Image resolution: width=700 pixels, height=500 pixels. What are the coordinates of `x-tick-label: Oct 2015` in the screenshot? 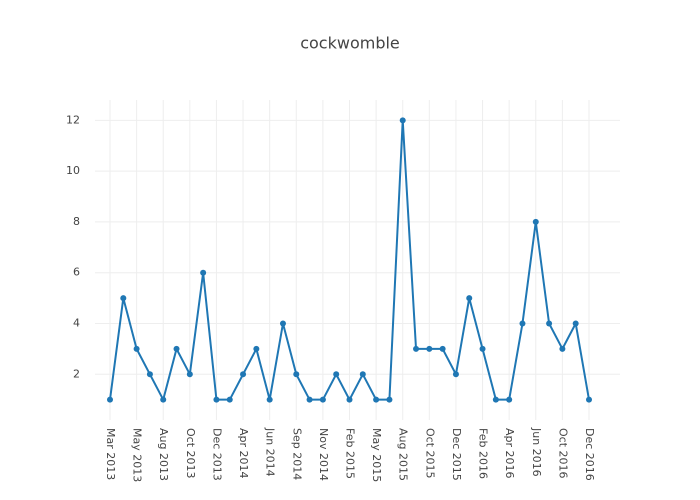 It's located at (429, 453).